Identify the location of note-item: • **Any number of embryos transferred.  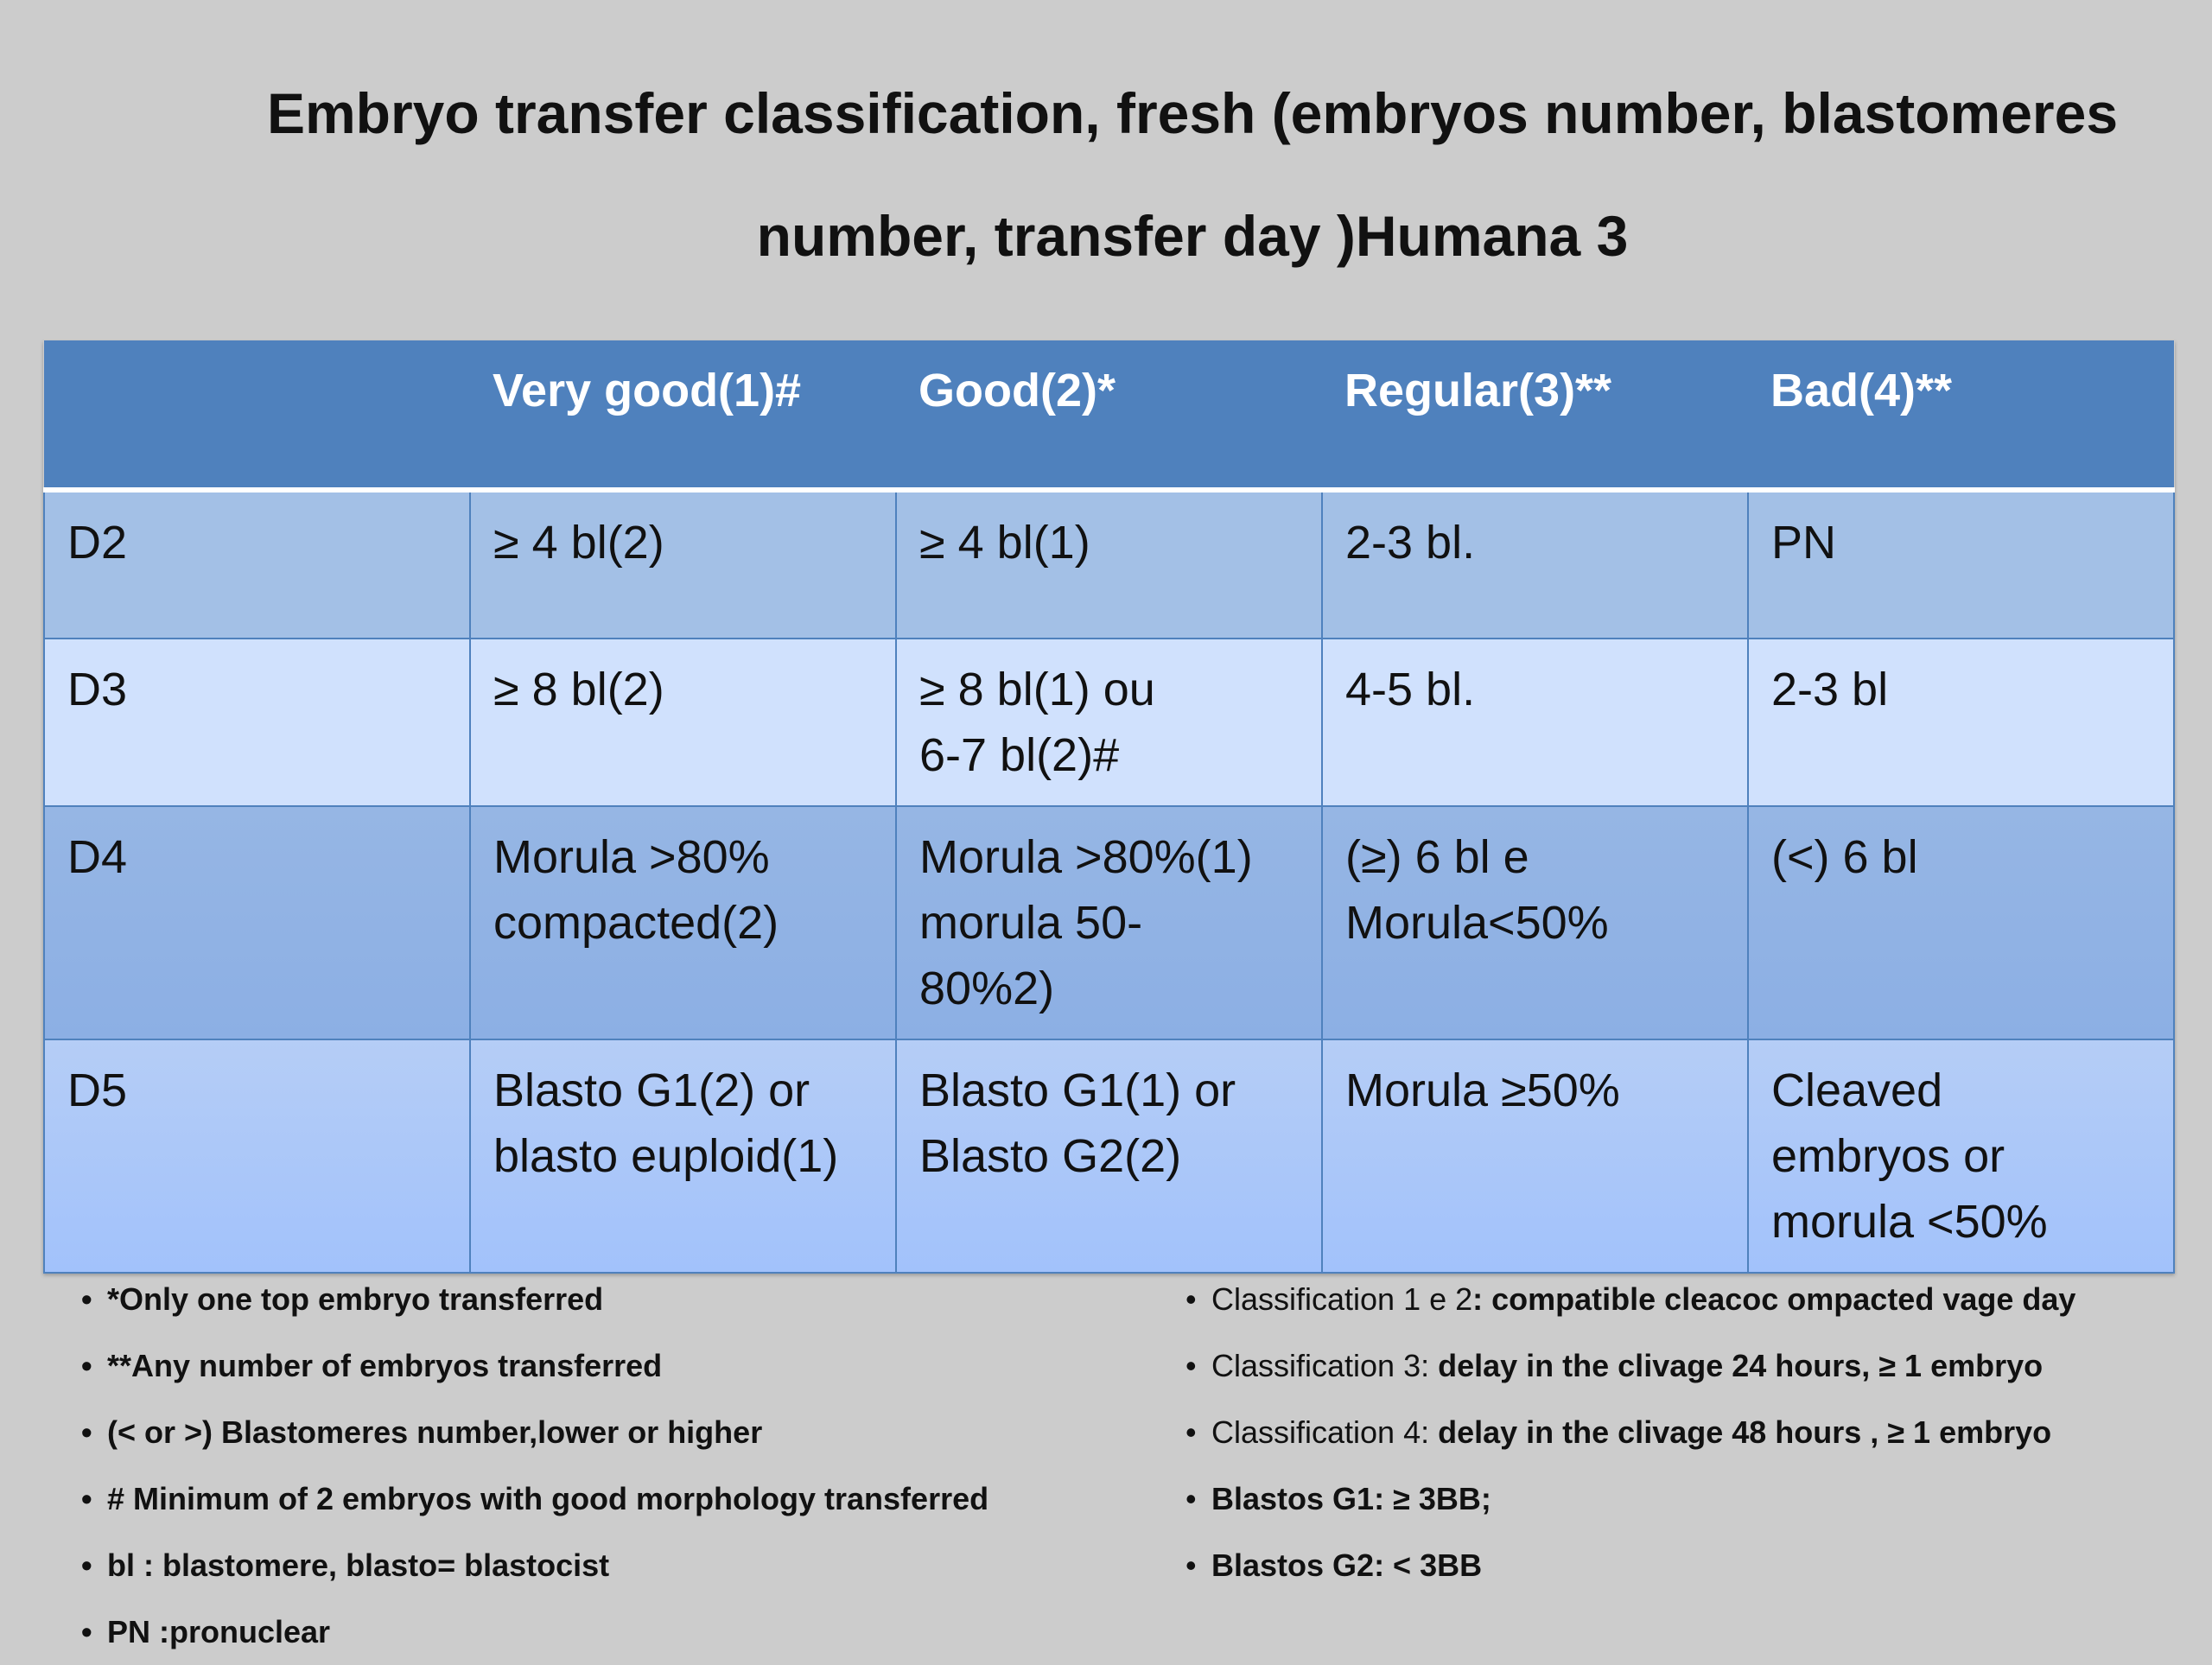
(516, 1365).